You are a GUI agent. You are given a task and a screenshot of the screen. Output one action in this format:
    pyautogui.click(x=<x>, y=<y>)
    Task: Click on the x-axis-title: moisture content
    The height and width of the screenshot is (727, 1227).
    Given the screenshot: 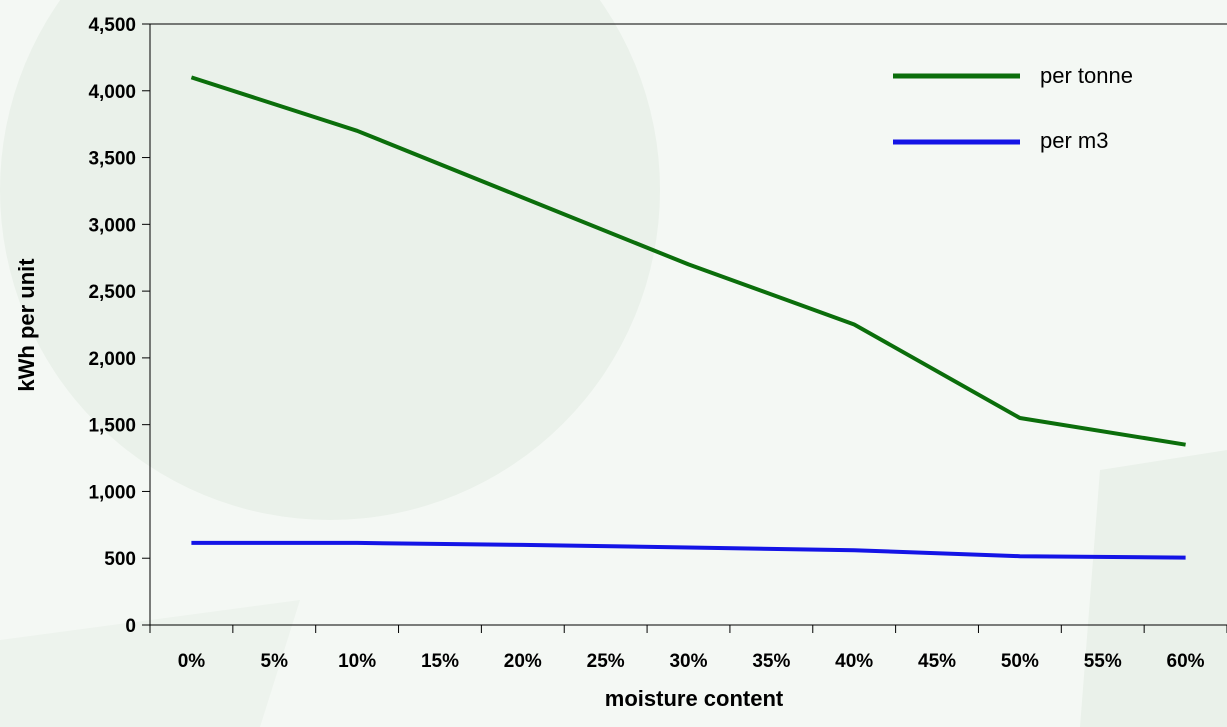 What is the action you would take?
    pyautogui.click(x=694, y=698)
    